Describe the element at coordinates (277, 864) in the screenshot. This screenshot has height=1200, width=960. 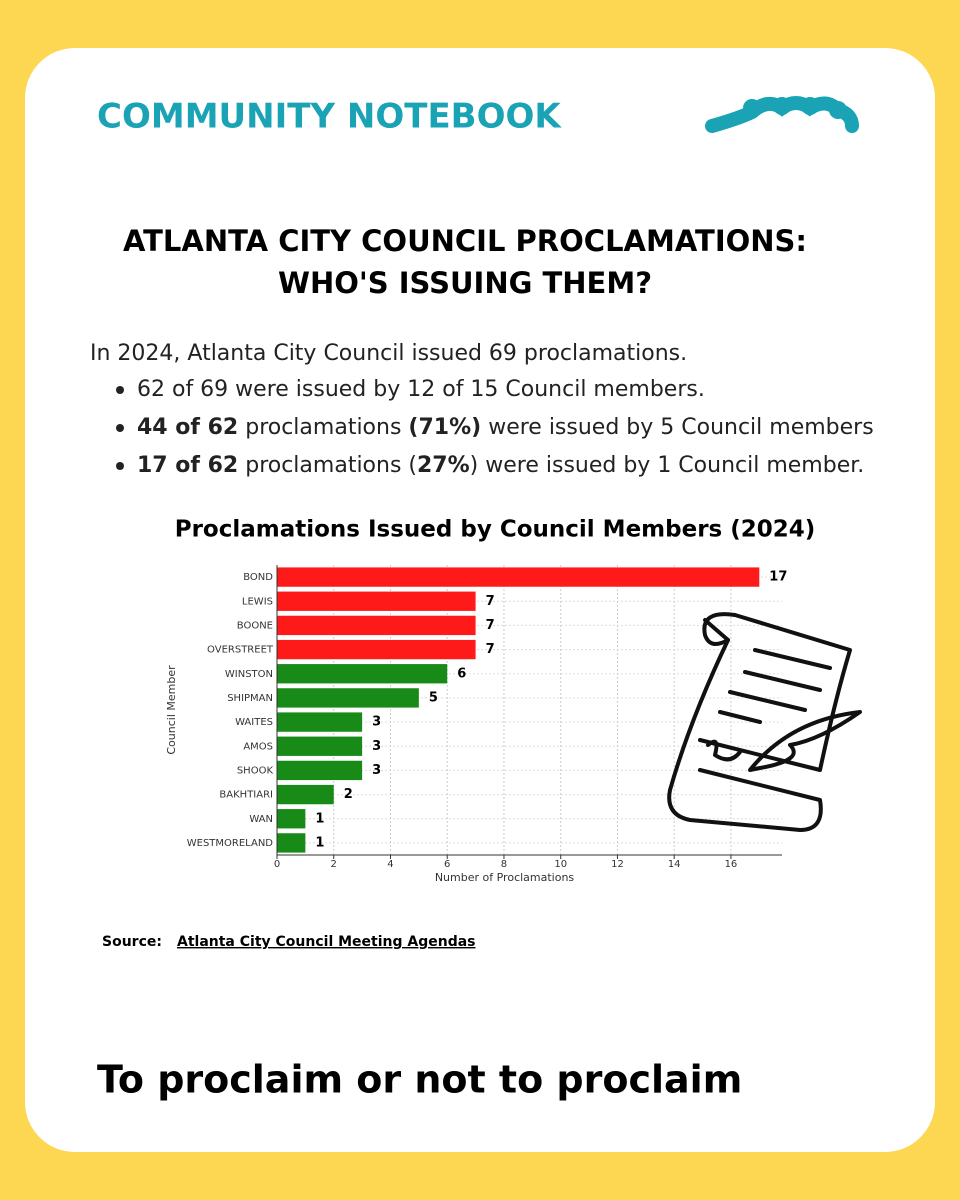
I see `x-tick-label: 0` at that location.